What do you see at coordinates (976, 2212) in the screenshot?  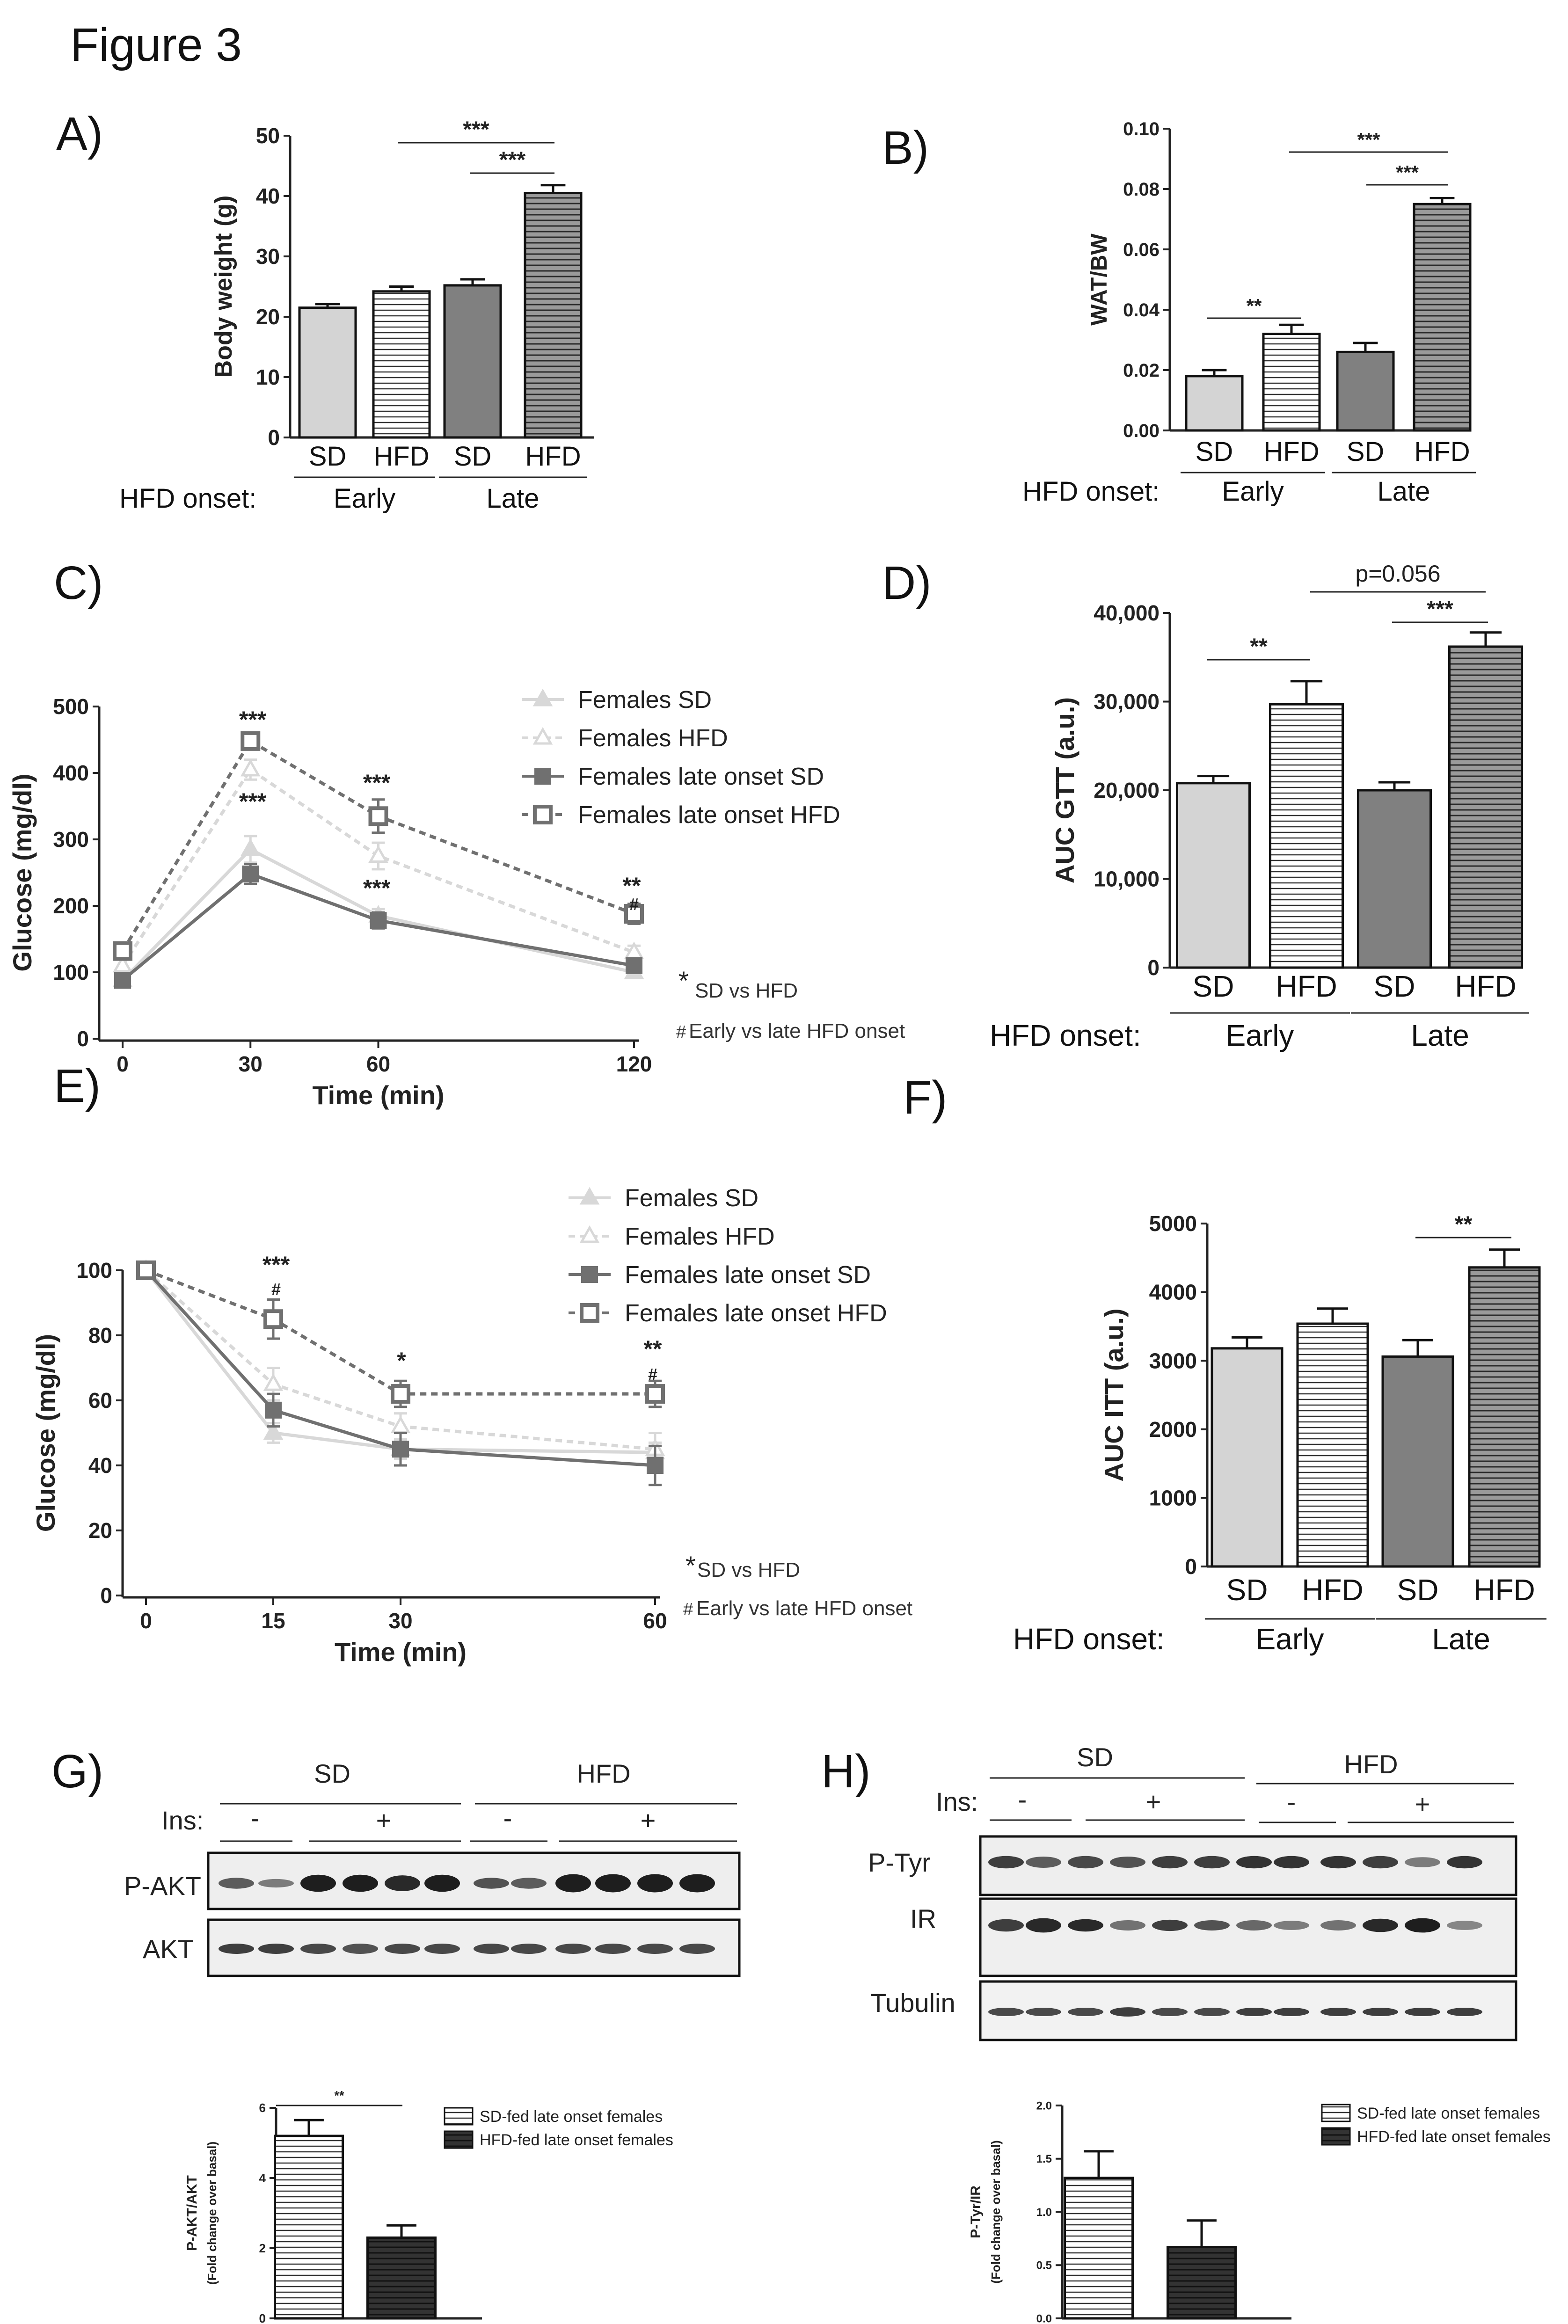 I see `y-axis-label: P-Tyr/IR` at bounding box center [976, 2212].